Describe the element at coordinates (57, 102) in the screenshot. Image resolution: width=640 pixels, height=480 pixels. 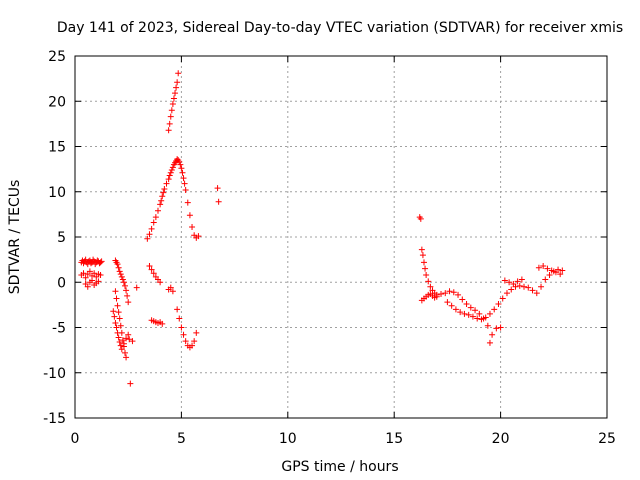
I see `y-tick-label: 20` at that location.